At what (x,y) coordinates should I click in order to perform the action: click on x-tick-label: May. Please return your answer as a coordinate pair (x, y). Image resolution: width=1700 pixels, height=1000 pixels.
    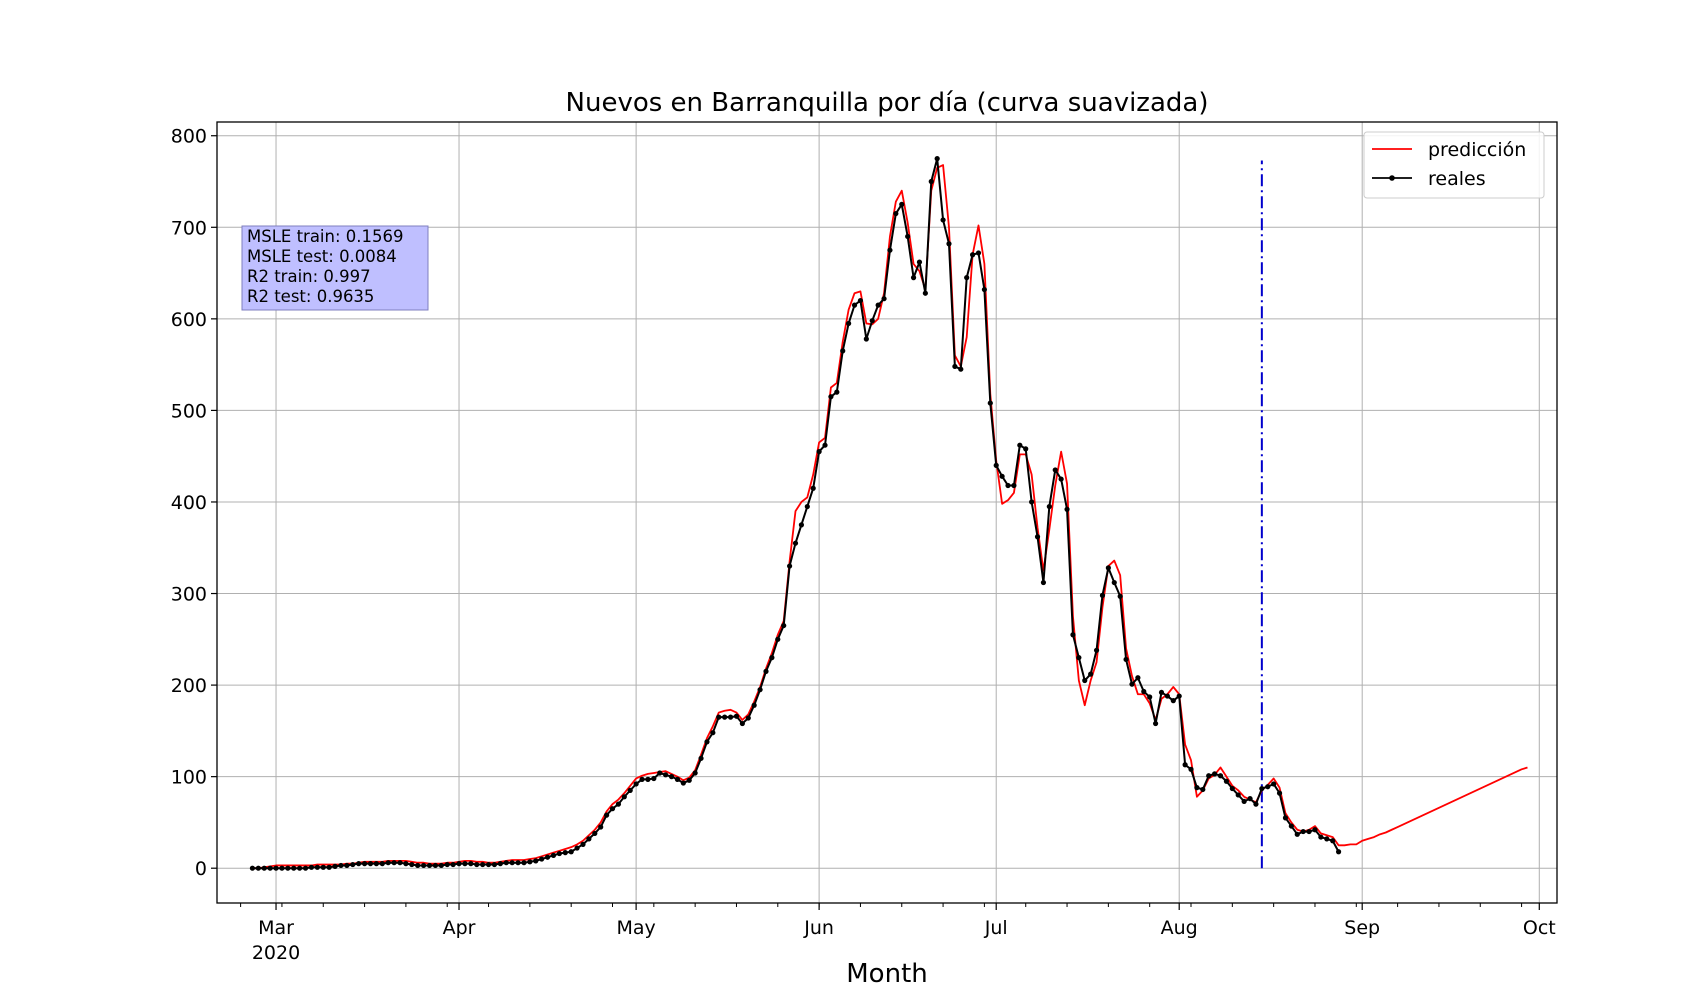
    Looking at the image, I should click on (635, 928).